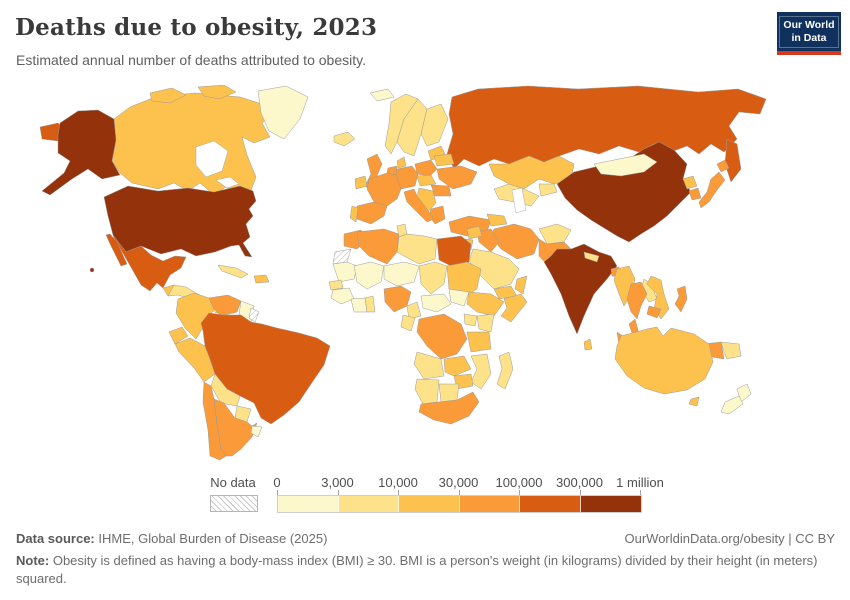 The image size is (850, 600). What do you see at coordinates (401, 162) in the screenshot?
I see `country-denmark` at bounding box center [401, 162].